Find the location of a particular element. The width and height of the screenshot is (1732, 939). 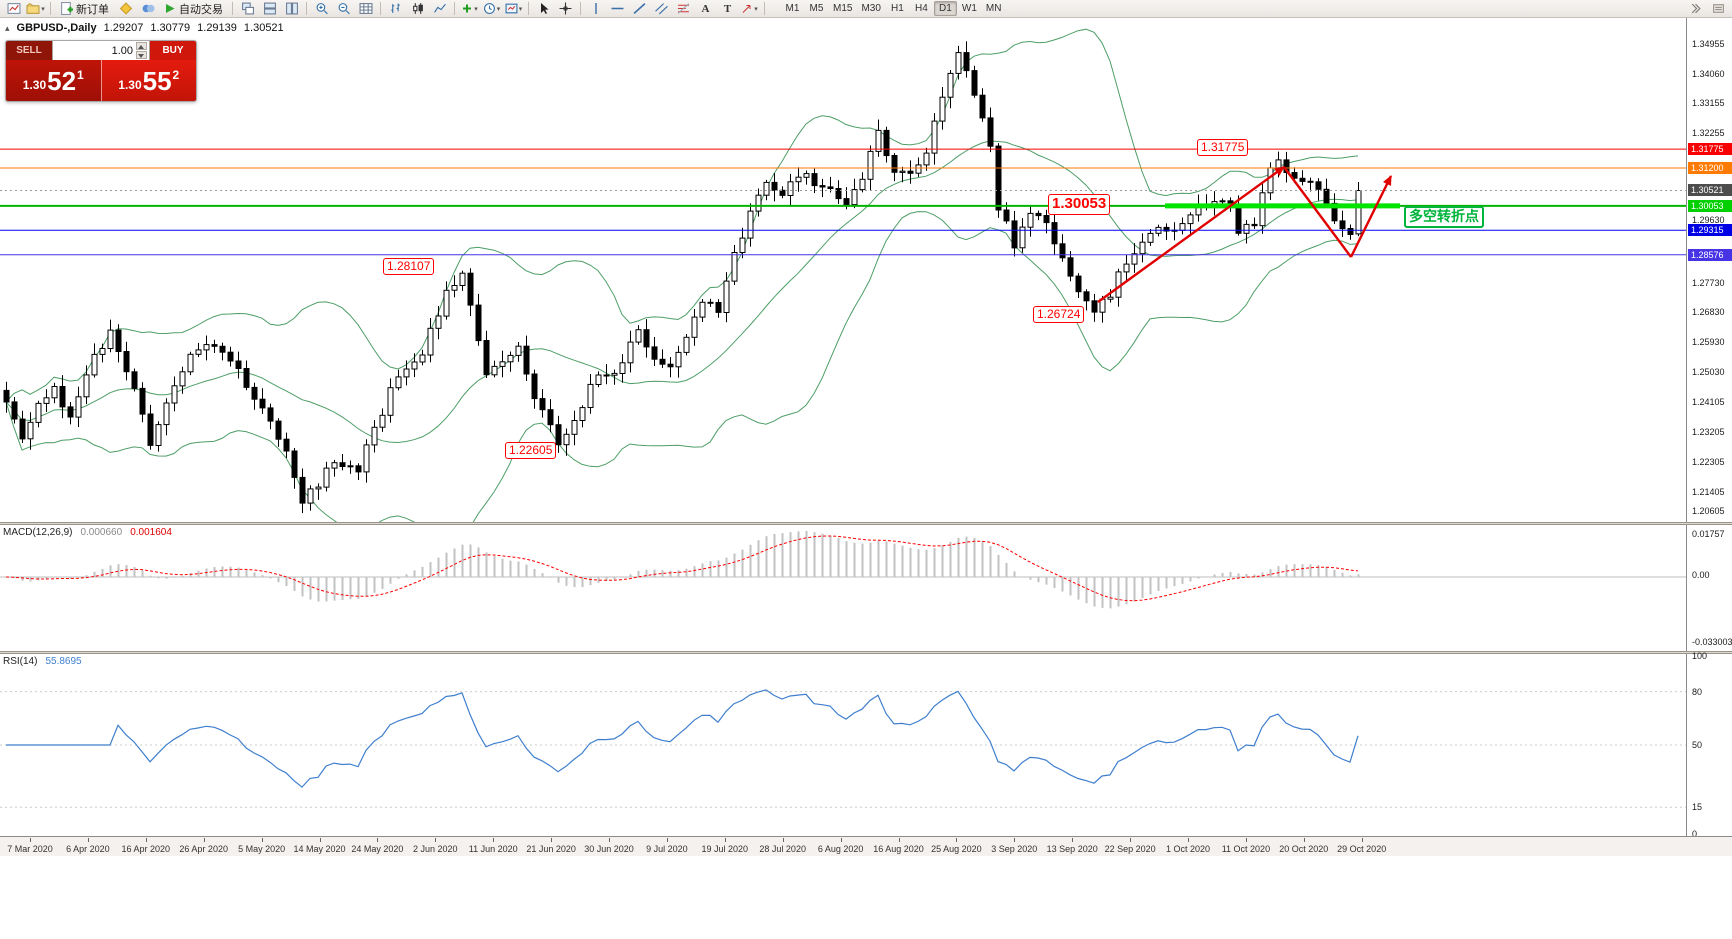

buy-caption-button: BUY is located at coordinates (173, 50).